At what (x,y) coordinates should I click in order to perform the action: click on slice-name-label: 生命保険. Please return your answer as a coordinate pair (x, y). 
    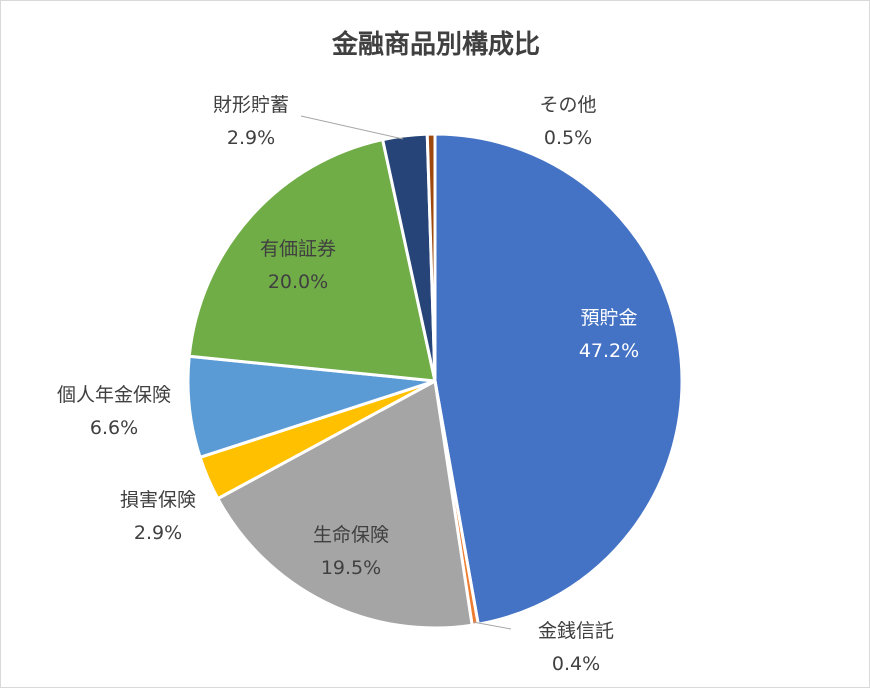
    Looking at the image, I should click on (351, 535).